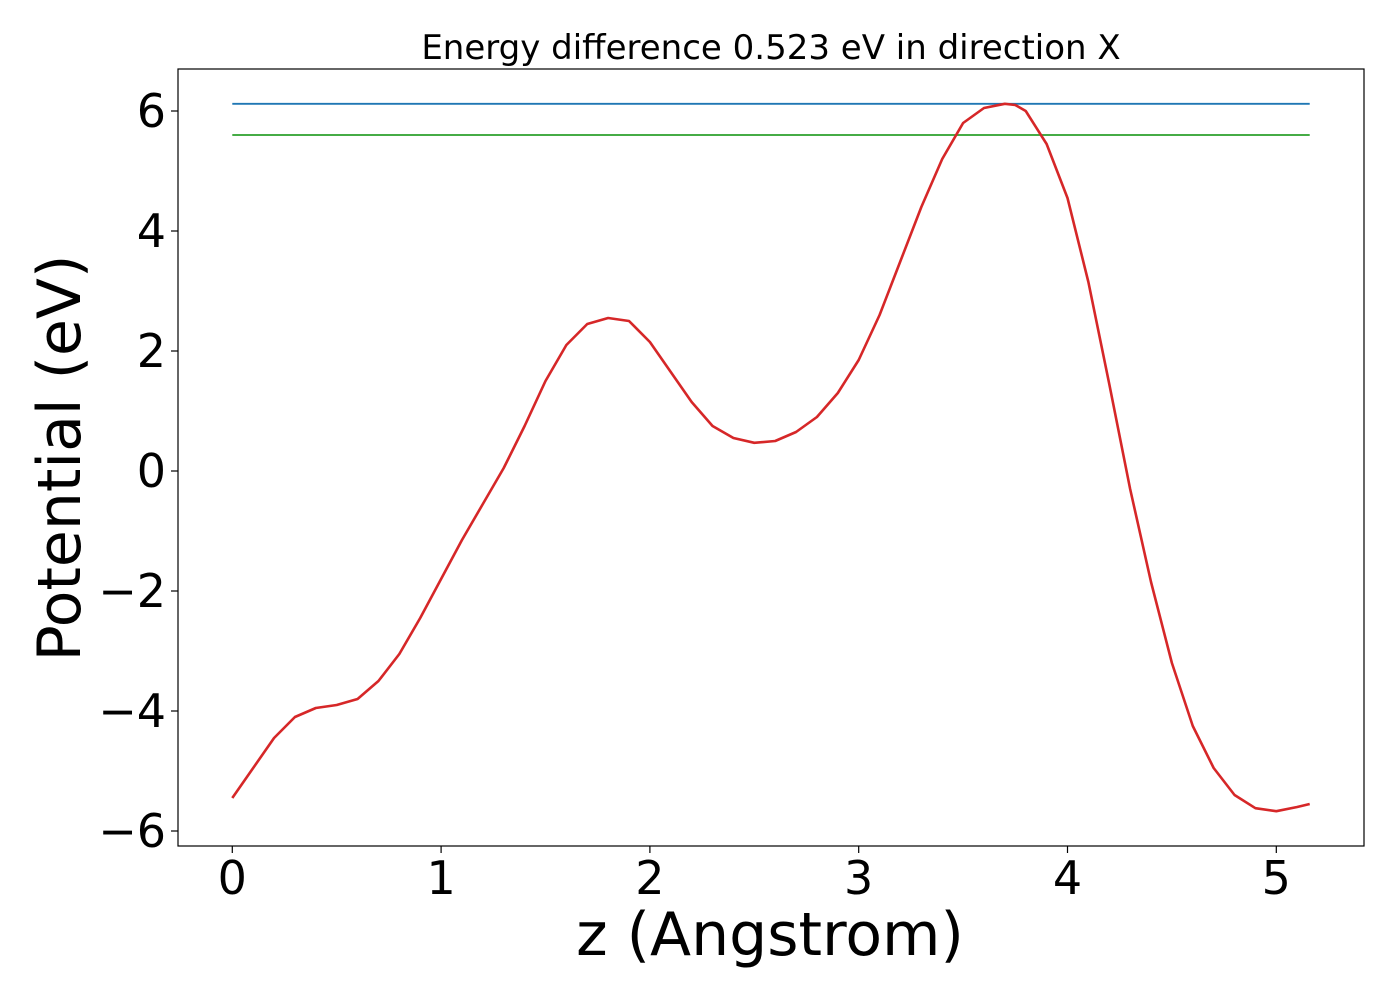 Image resolution: width=1400 pixels, height=1000 pixels. What do you see at coordinates (440, 878) in the screenshot?
I see `x-tick-label: 1` at bounding box center [440, 878].